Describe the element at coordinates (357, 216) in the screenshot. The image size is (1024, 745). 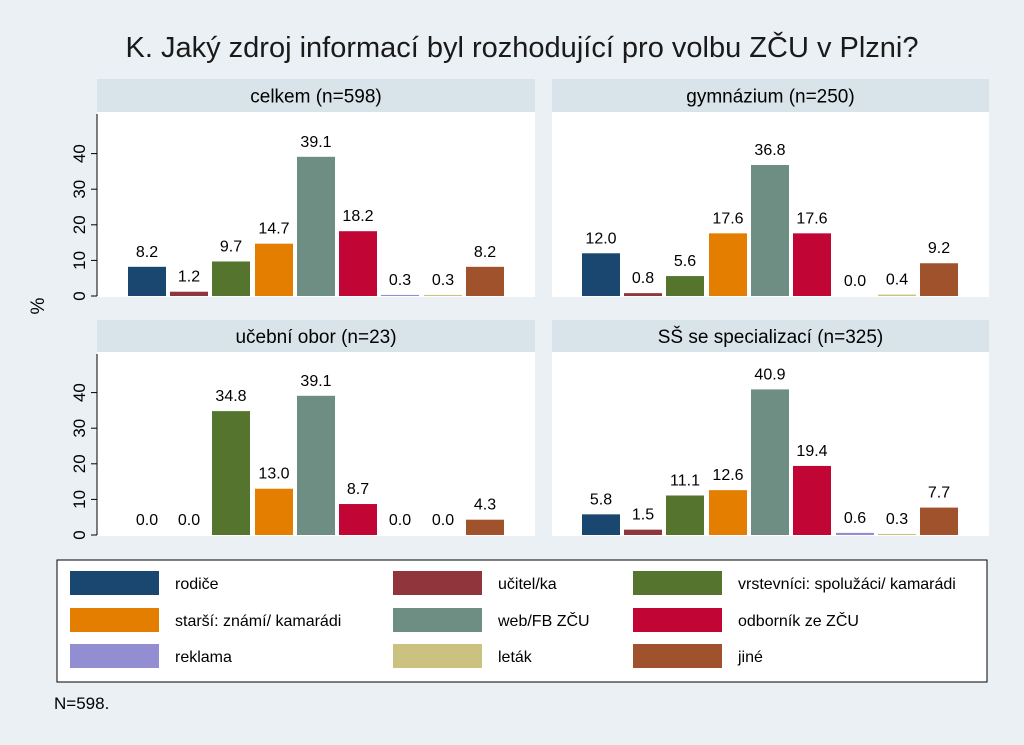
I see `data-label: 18.2` at that location.